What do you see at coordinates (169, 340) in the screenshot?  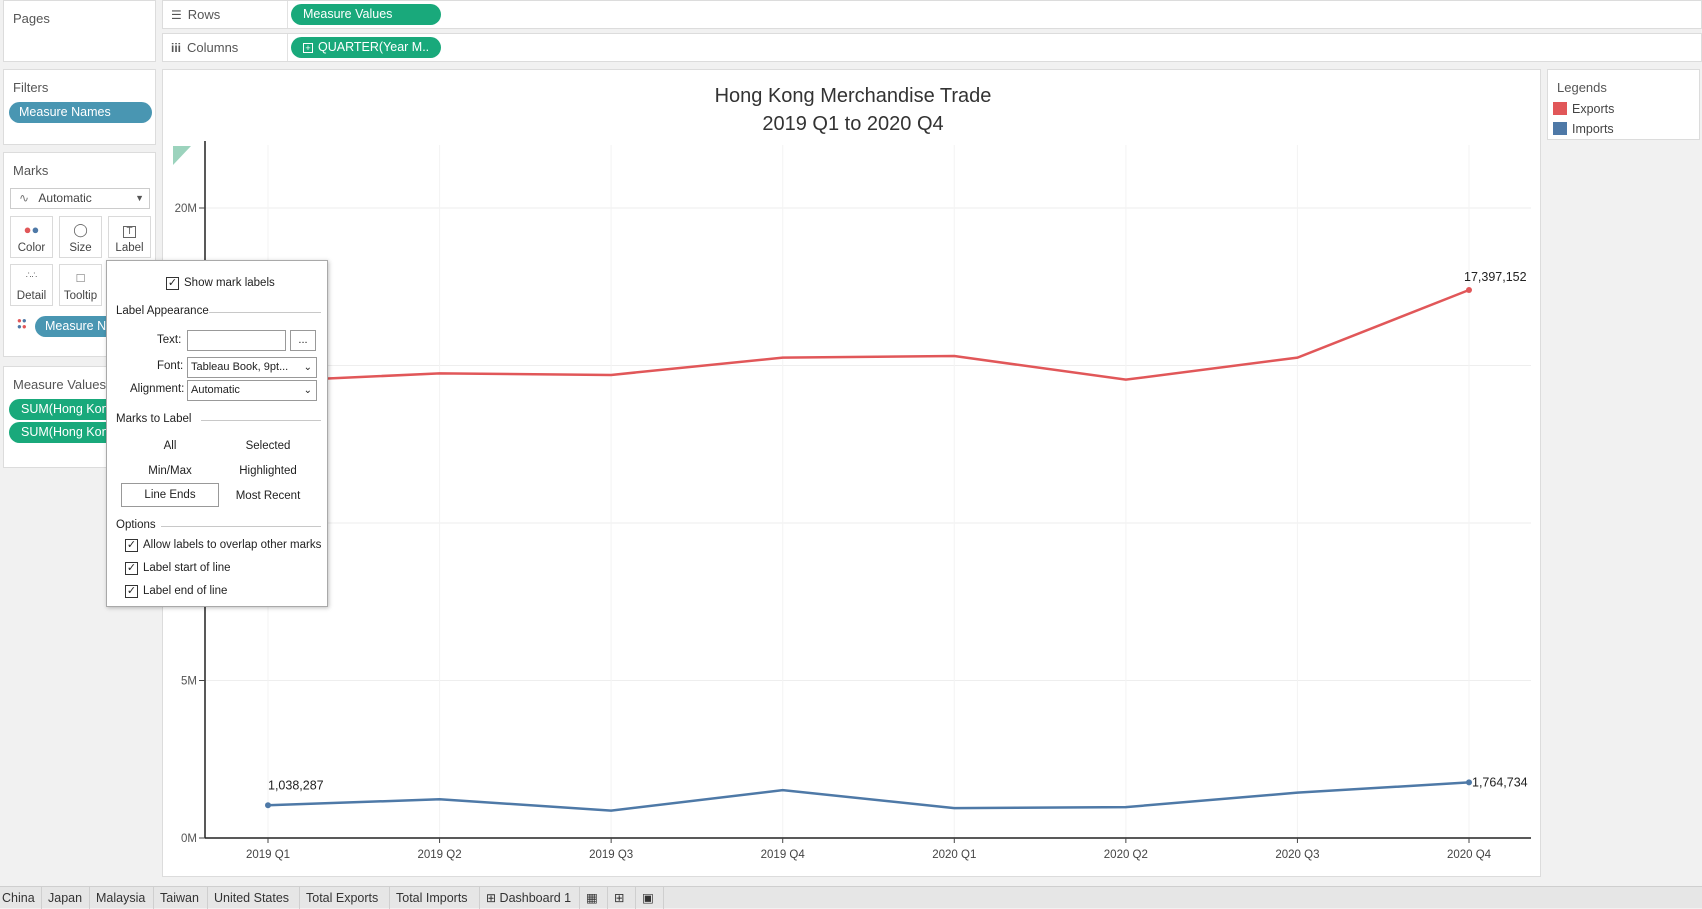 I see `text-field-label: Text:` at bounding box center [169, 340].